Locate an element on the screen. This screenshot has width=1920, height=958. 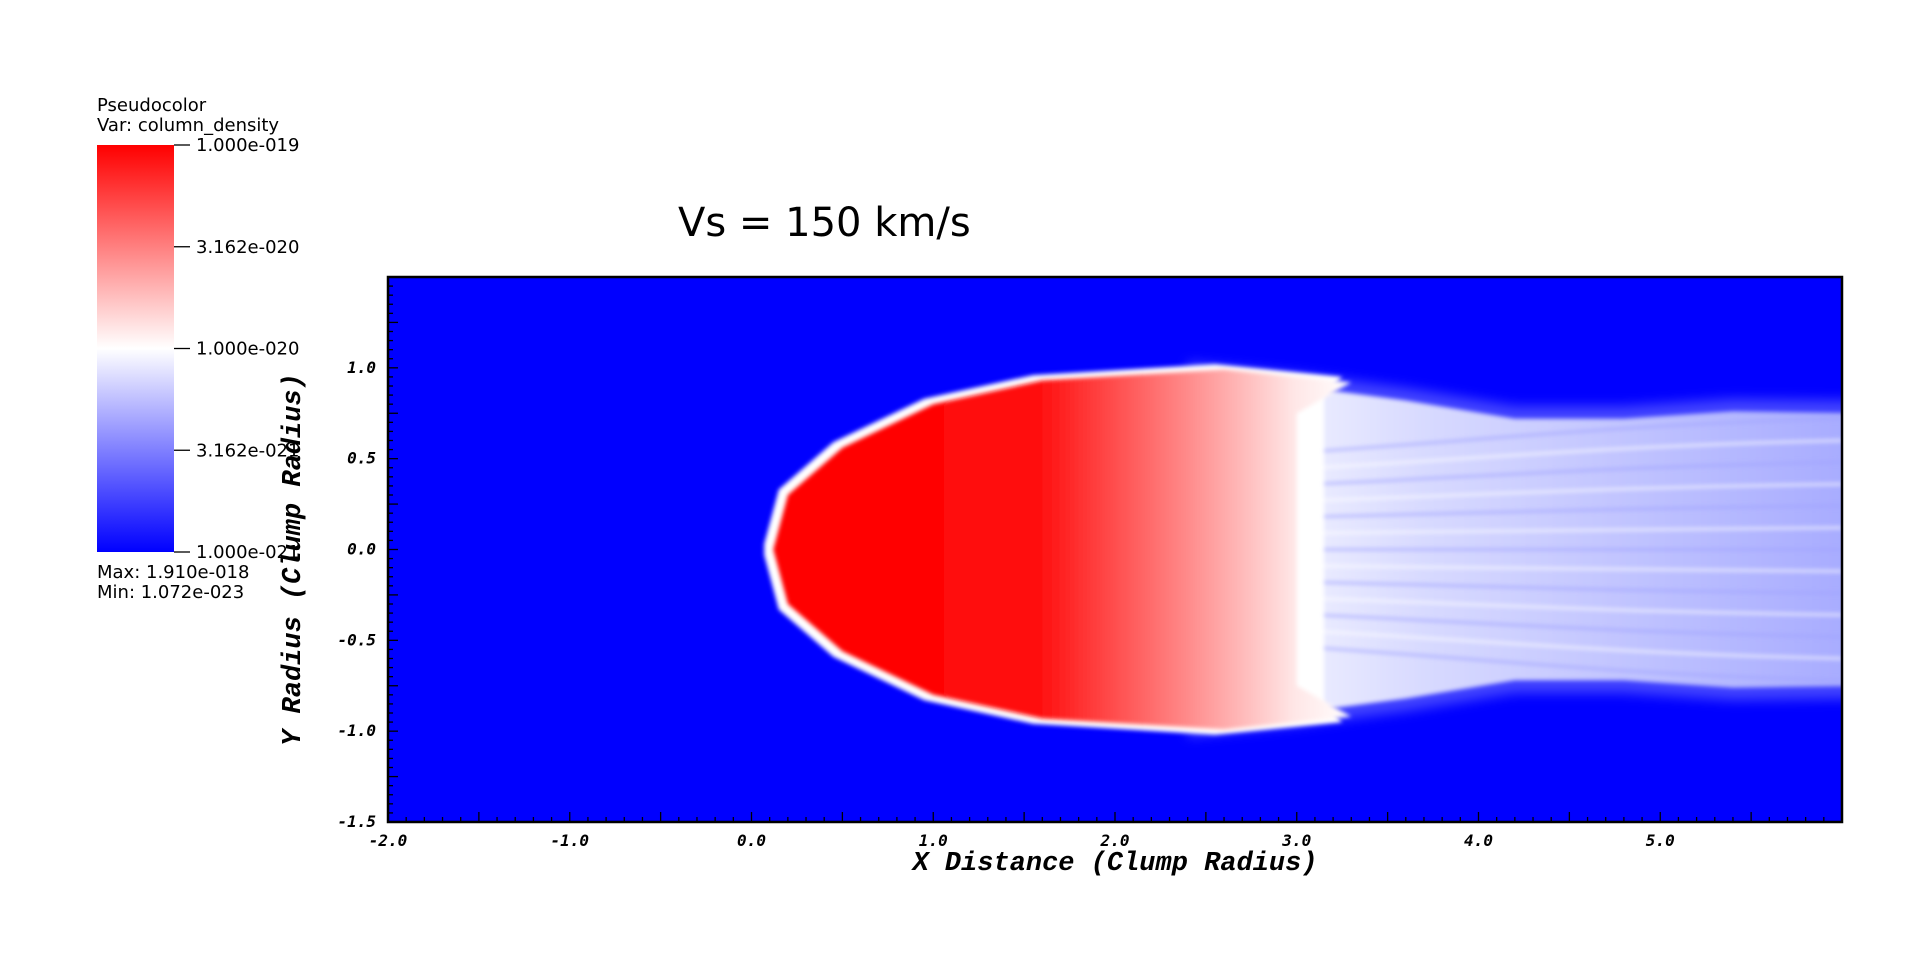
colorbar is located at coordinates (135, 348).